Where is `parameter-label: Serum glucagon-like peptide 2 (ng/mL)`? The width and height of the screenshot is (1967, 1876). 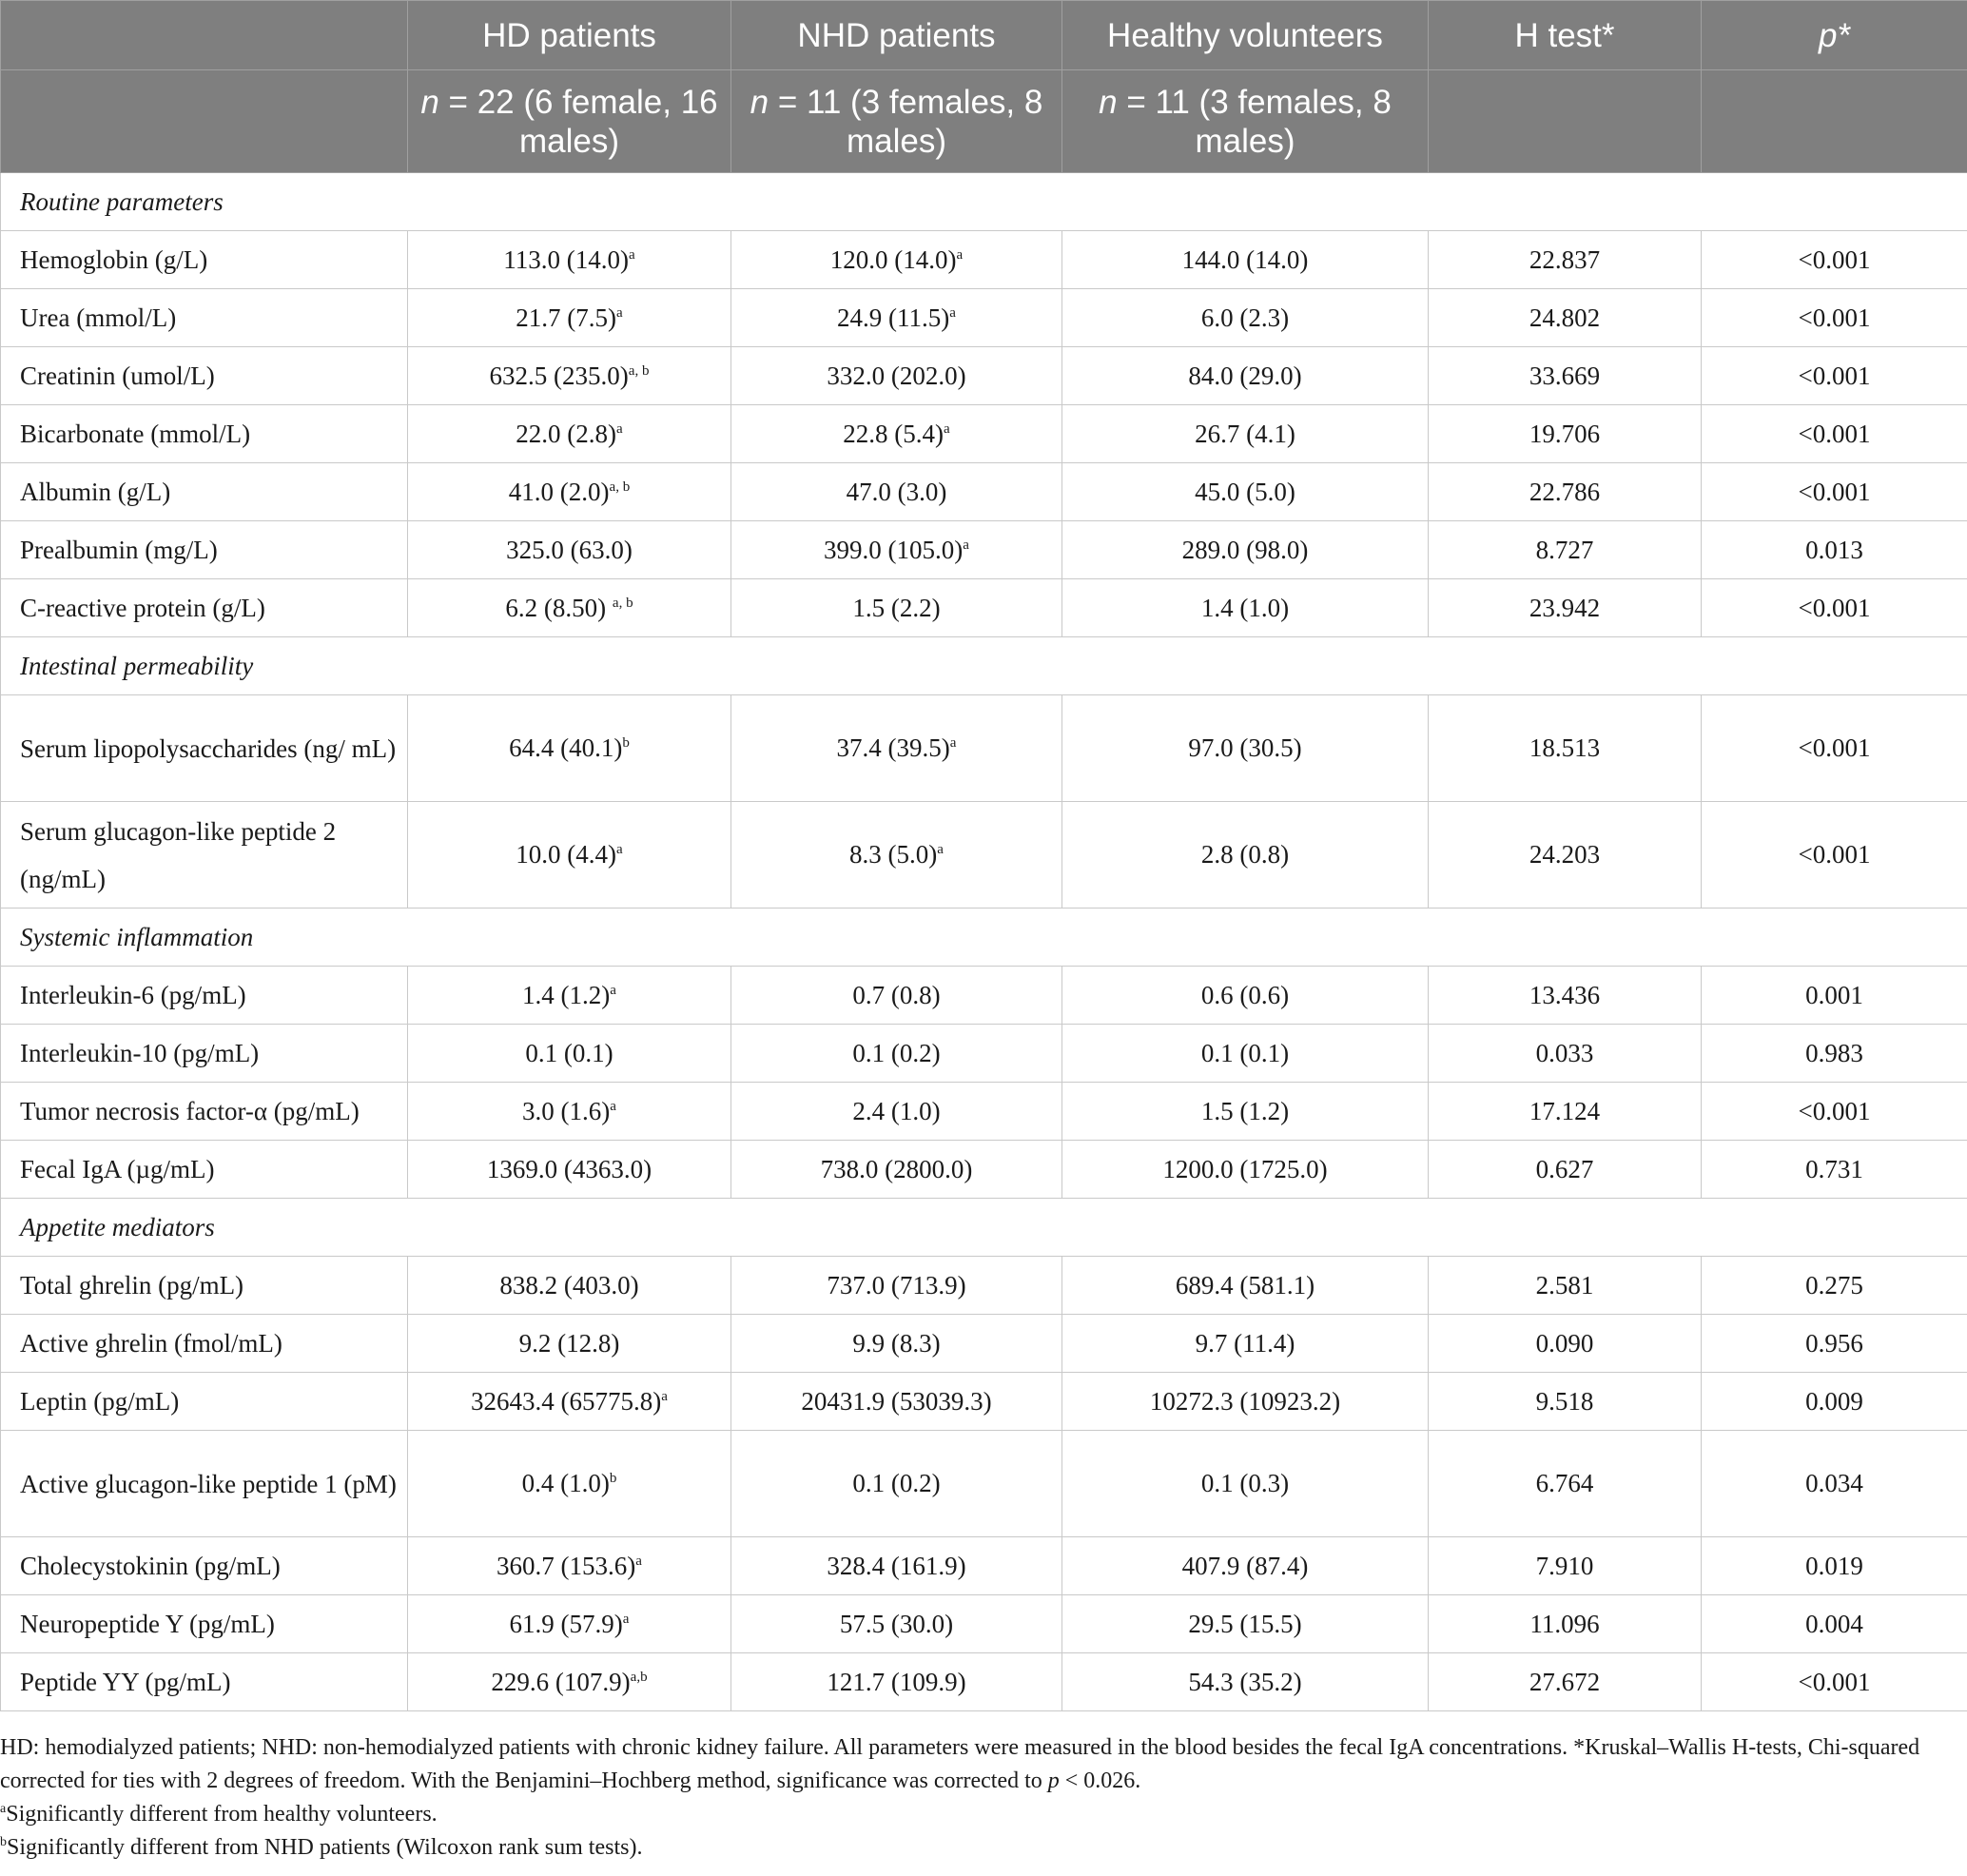
parameter-label: Serum glucagon-like peptide 2 (ng/mL) is located at coordinates (204, 855).